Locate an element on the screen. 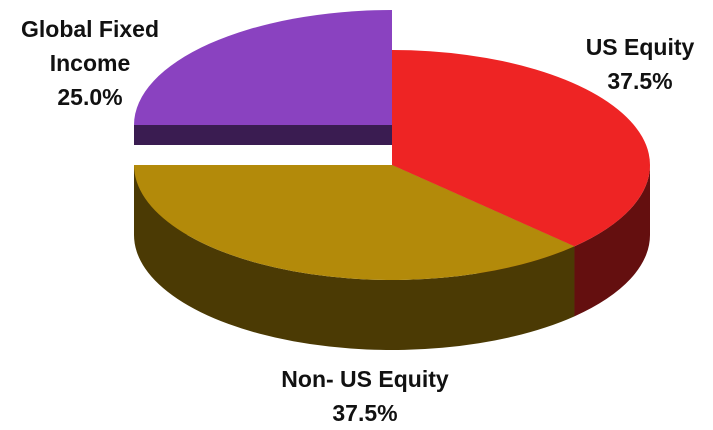 This screenshot has height=430, width=713. slice is located at coordinates (263, 67).